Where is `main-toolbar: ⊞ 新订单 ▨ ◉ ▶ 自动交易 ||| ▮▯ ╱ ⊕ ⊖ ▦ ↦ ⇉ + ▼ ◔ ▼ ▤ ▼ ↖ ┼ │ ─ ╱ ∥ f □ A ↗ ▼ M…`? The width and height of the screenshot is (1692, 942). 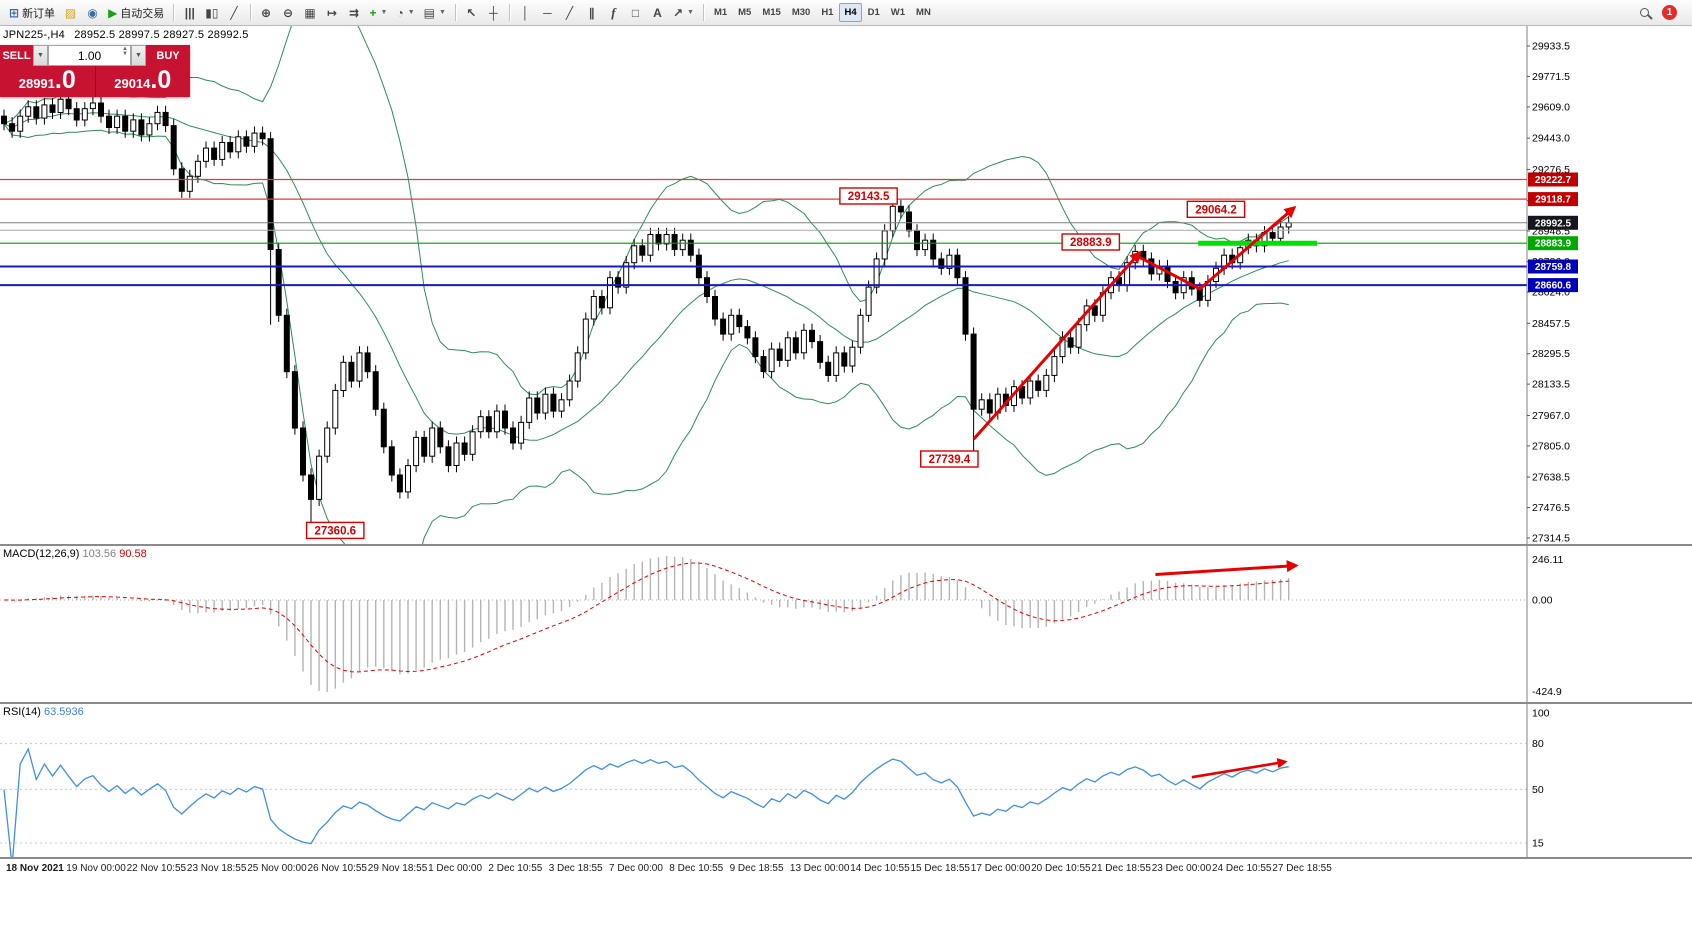
main-toolbar: ⊞ 新订单 ▨ ◉ ▶ 自动交易 ||| ▮▯ ╱ ⊕ ⊖ ▦ ↦ ⇉ + ▼ ◔ ▼ ▤ ▼ ↖ ┼ │ ─ ╱ ∥ f □ A ↗ ▼ M… is located at coordinates (846, 13).